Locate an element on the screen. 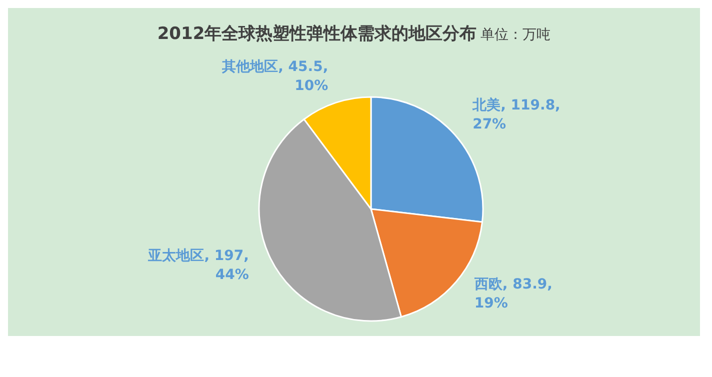 The width and height of the screenshot is (712, 377). slice-label: 北美, 119.8, 27% is located at coordinates (516, 114).